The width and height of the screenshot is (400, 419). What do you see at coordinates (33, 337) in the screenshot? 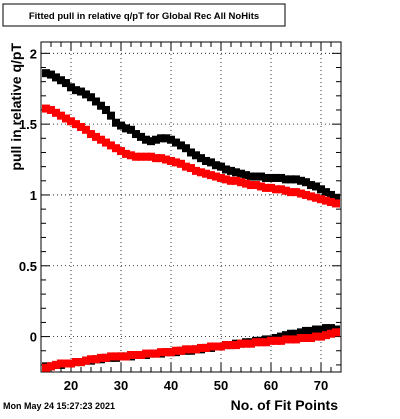
I see `y-tick-label: 0` at bounding box center [33, 337].